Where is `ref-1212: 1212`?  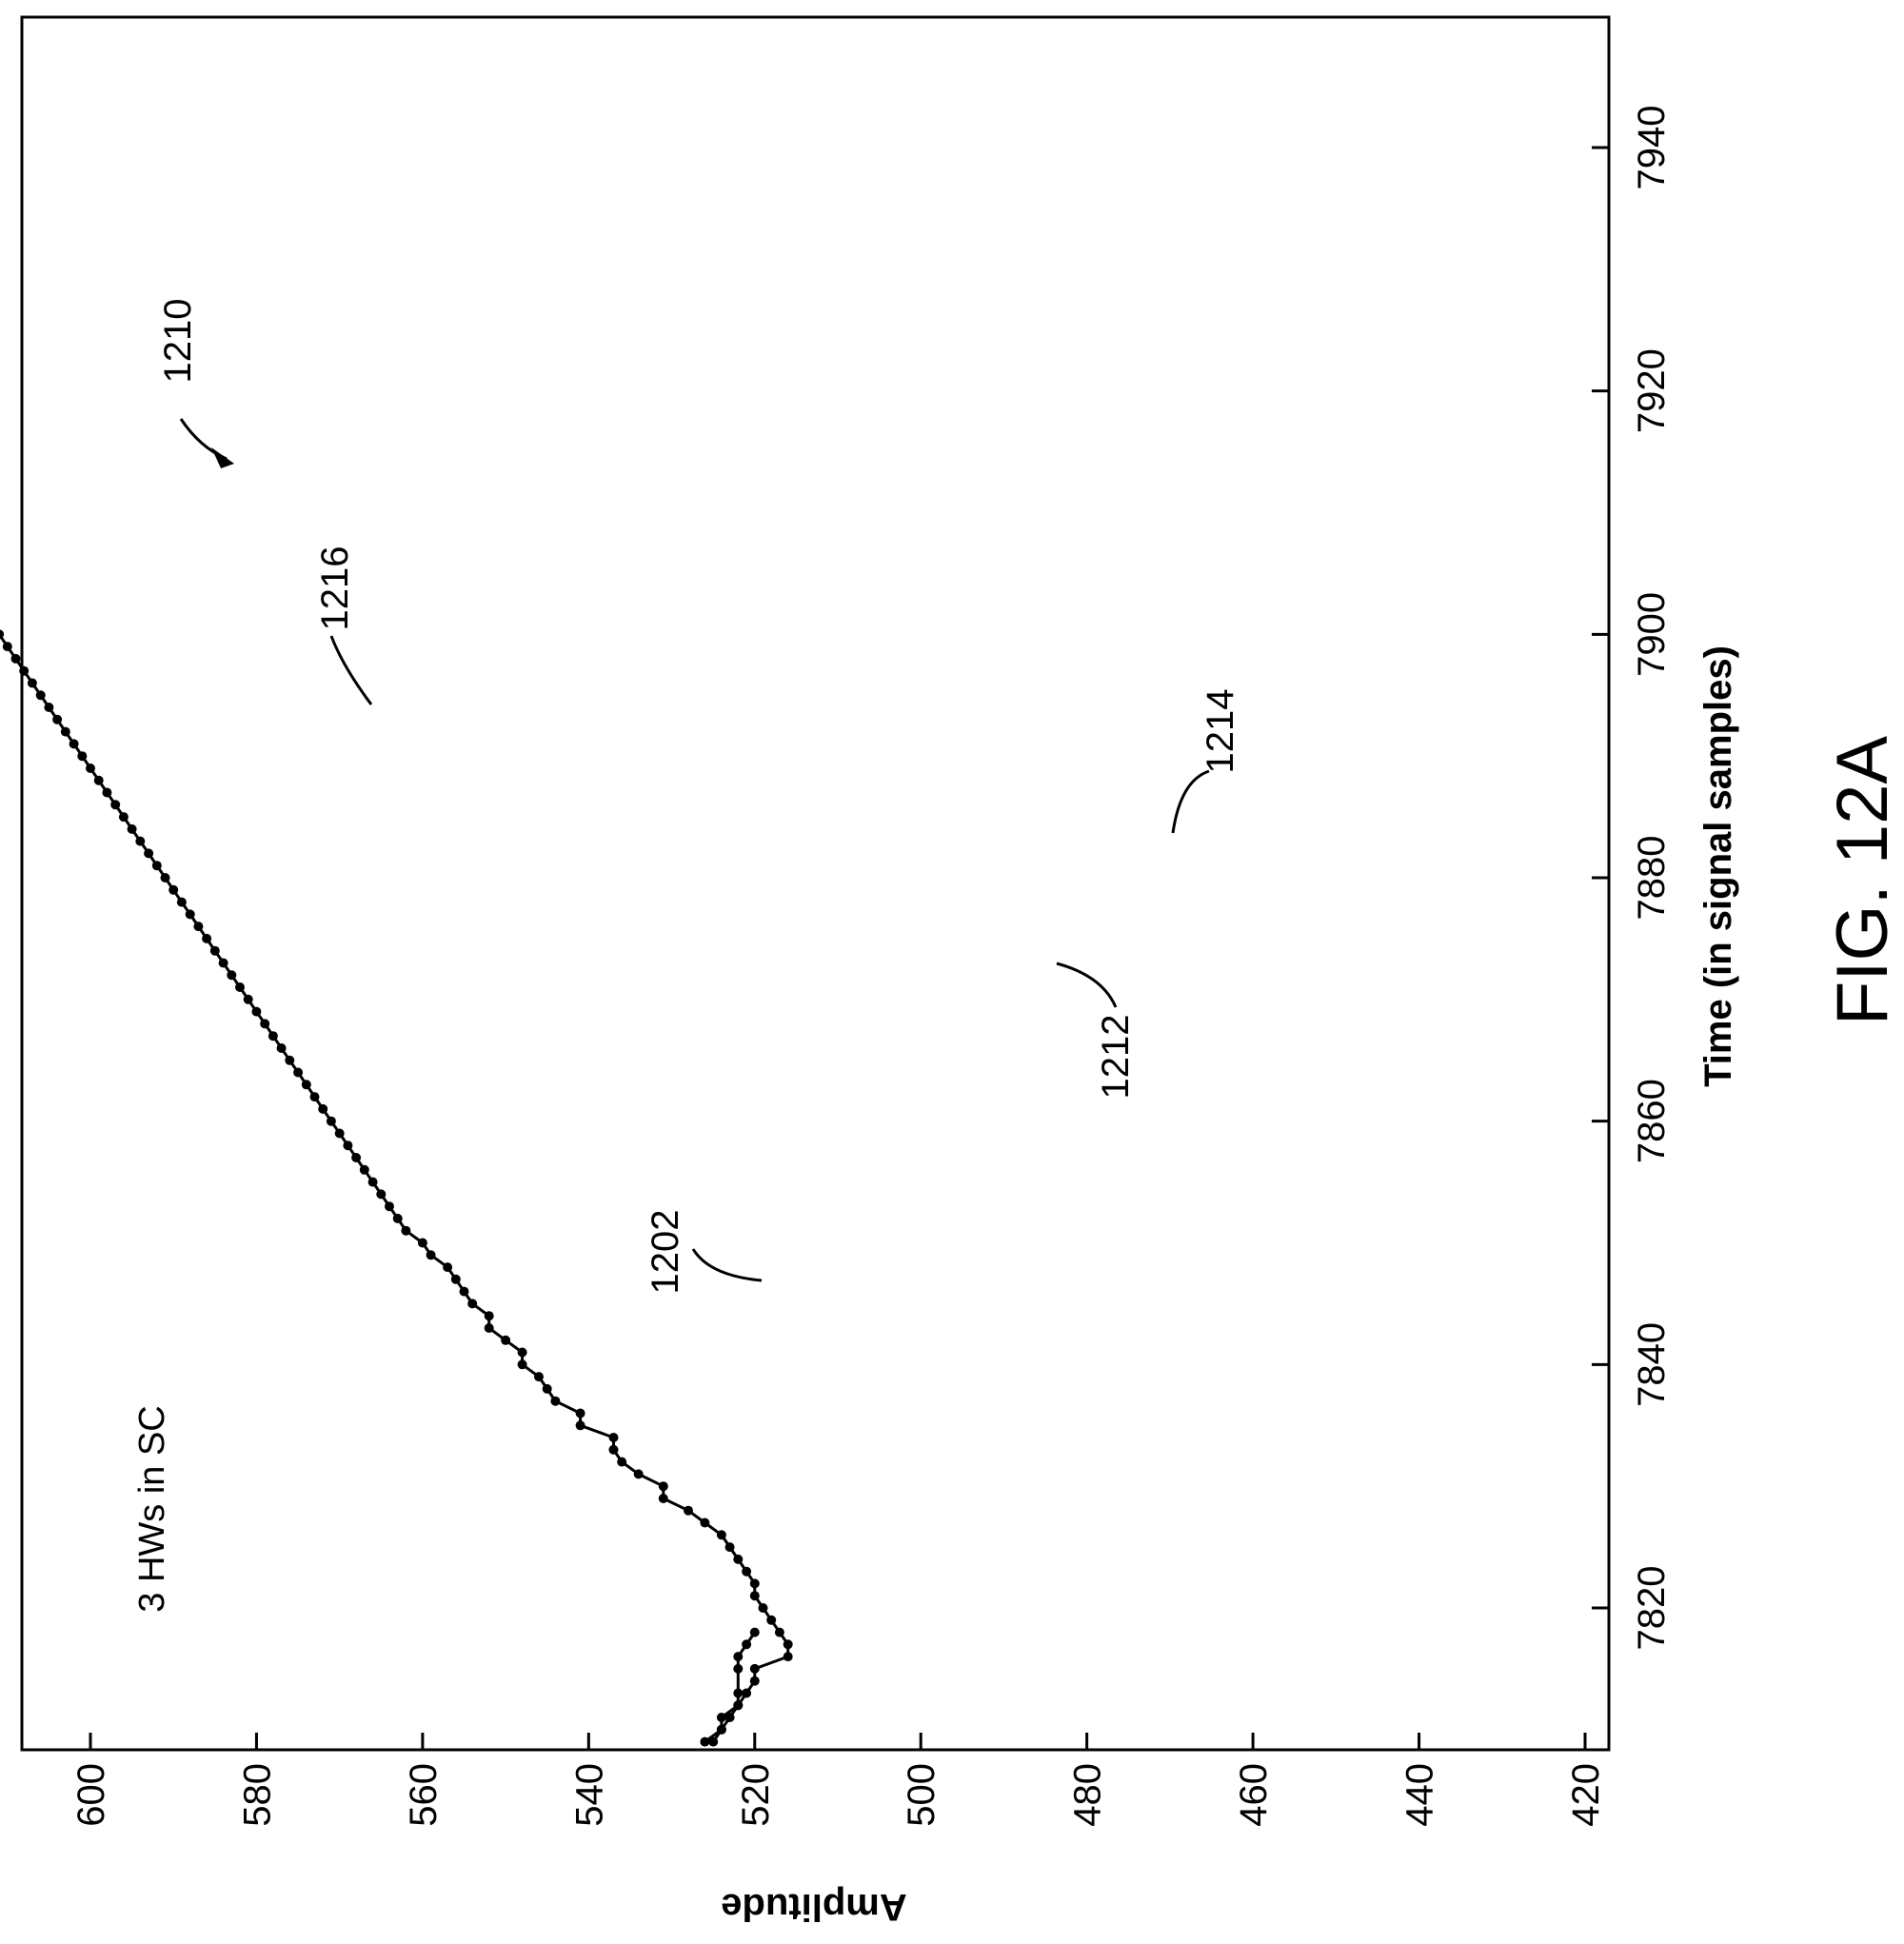 ref-1212: 1212 is located at coordinates (1116, 1057).